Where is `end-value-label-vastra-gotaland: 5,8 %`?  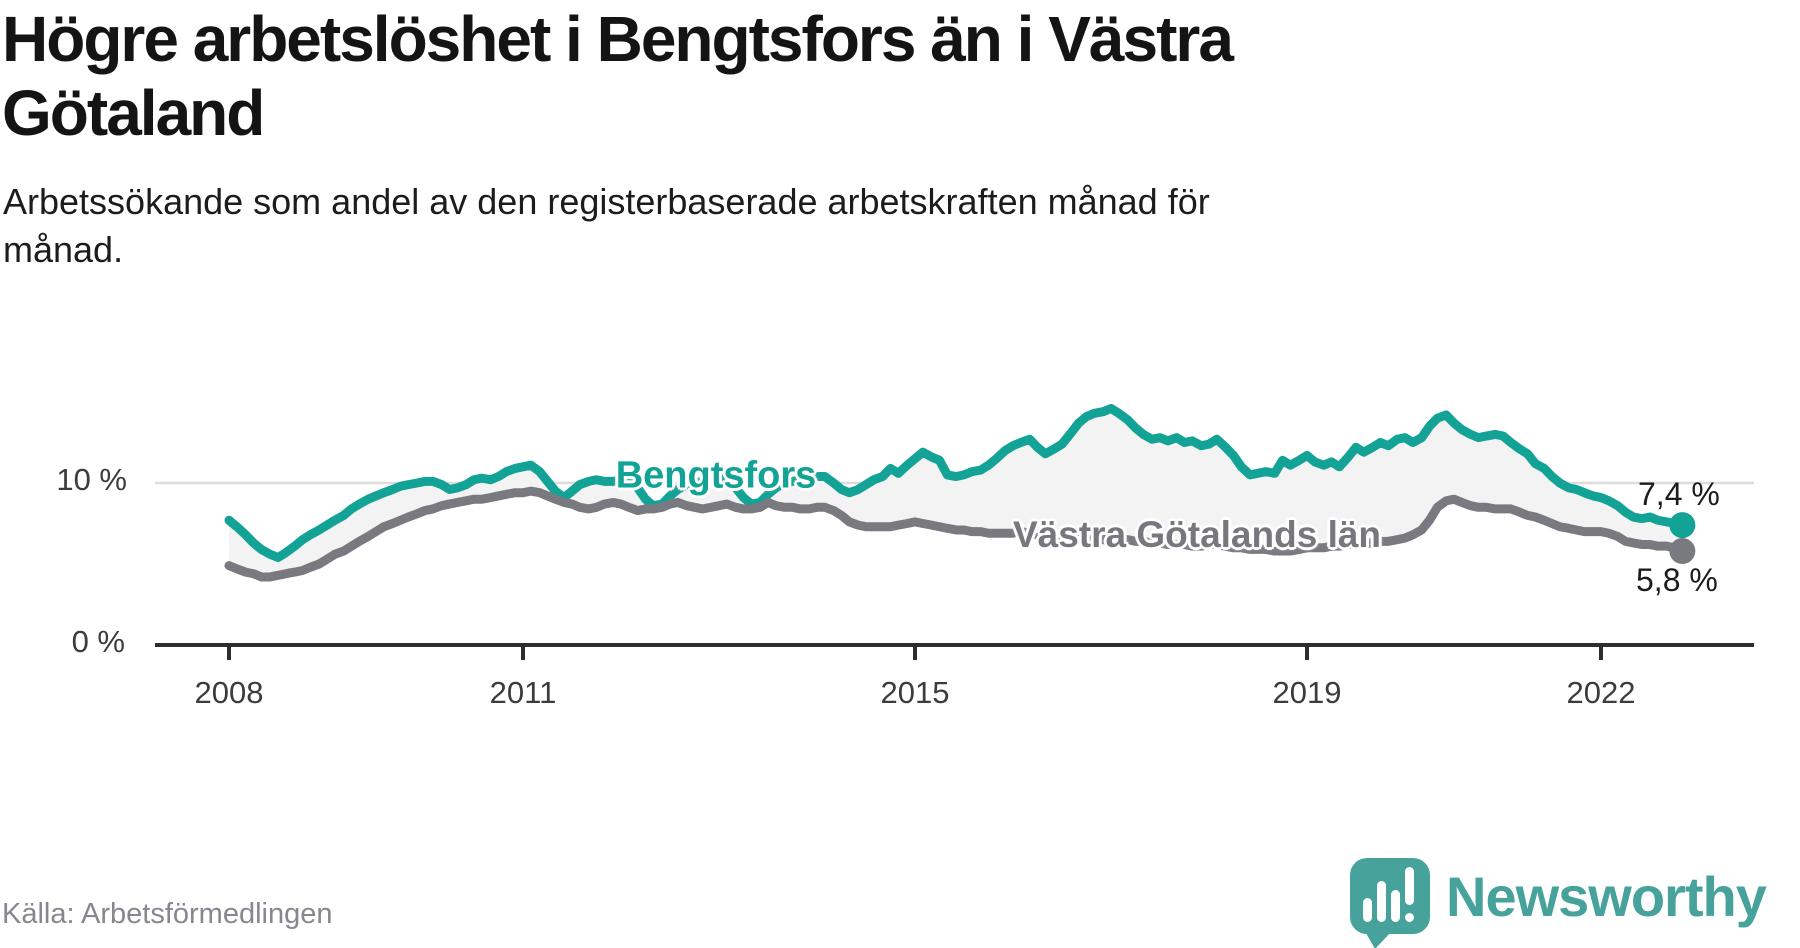 end-value-label-vastra-gotaland: 5,8 % is located at coordinates (1677, 580).